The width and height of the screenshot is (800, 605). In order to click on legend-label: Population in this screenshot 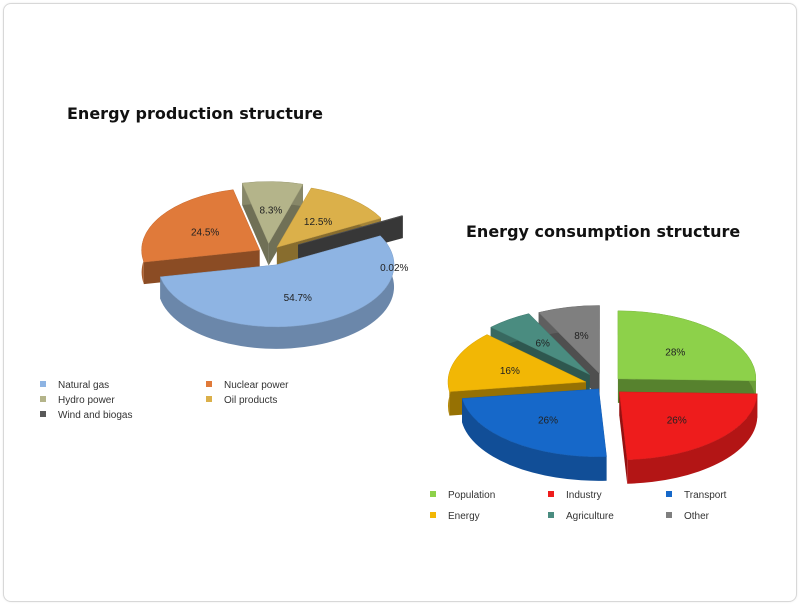, I will do `click(471, 495)`.